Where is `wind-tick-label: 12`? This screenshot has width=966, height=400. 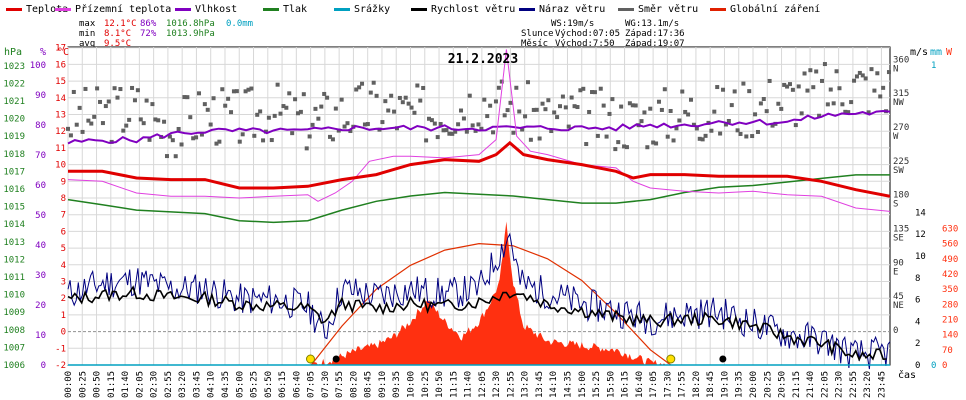
wind-tick-label: 12 is located at coordinates (920, 235).